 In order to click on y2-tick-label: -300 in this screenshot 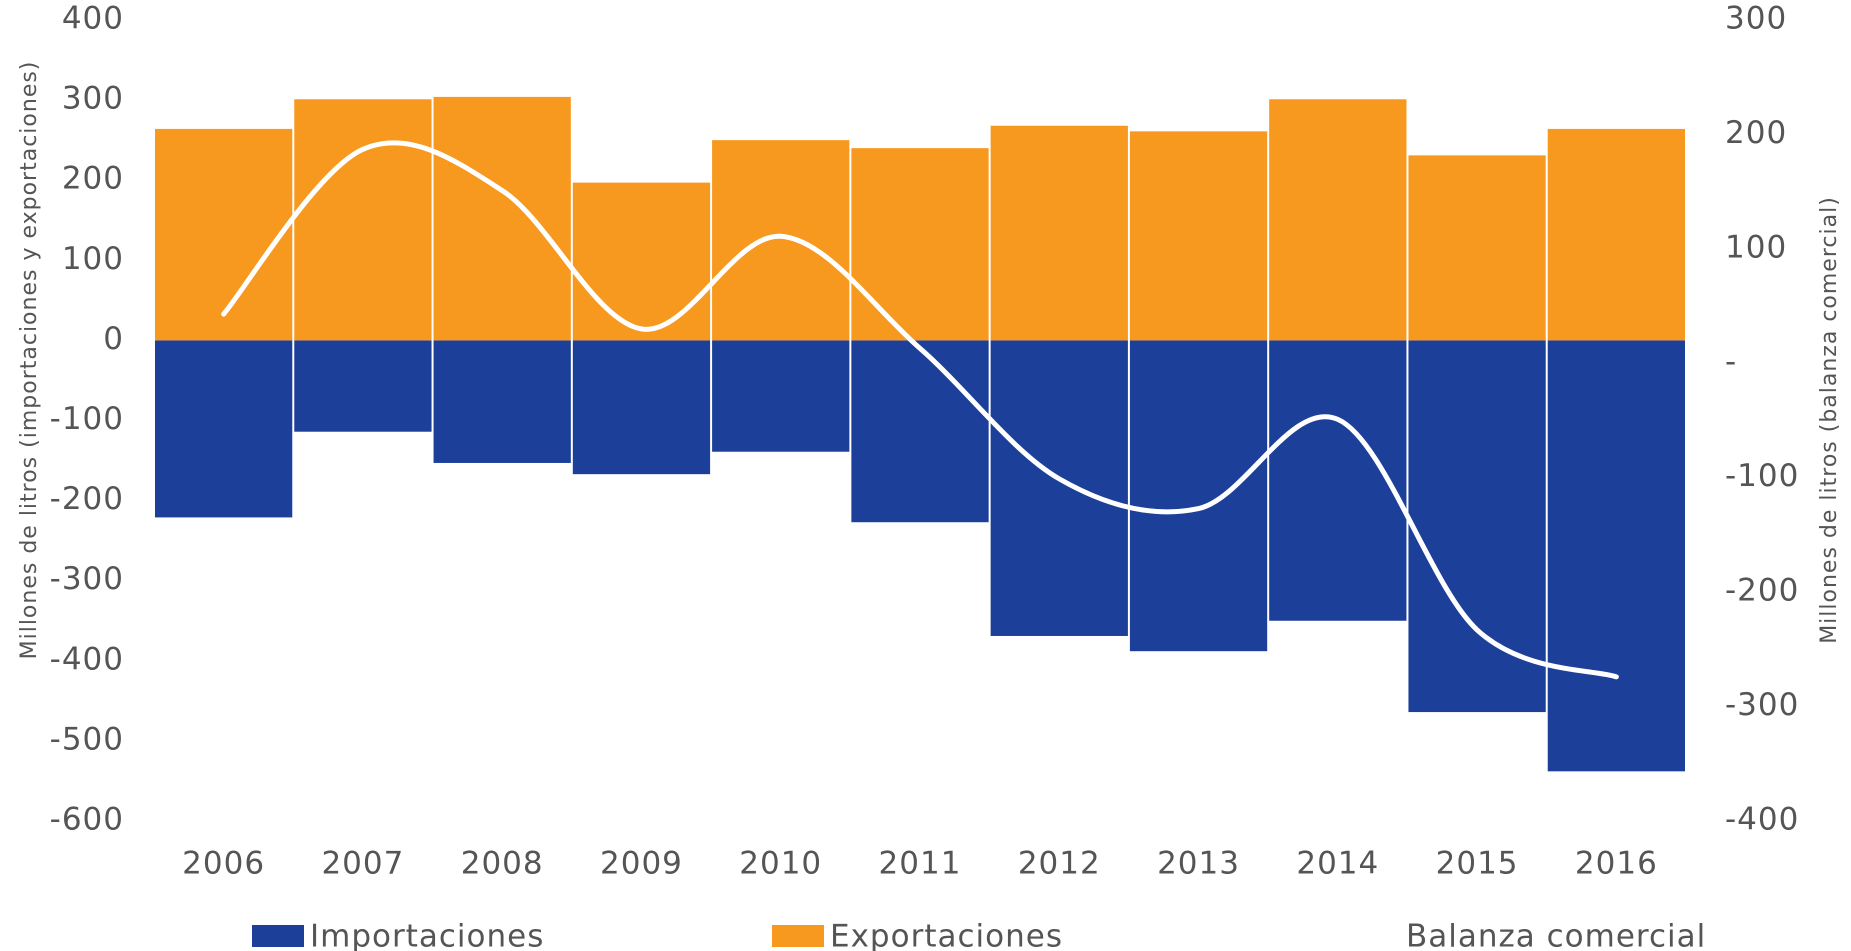, I will do `click(1762, 705)`.